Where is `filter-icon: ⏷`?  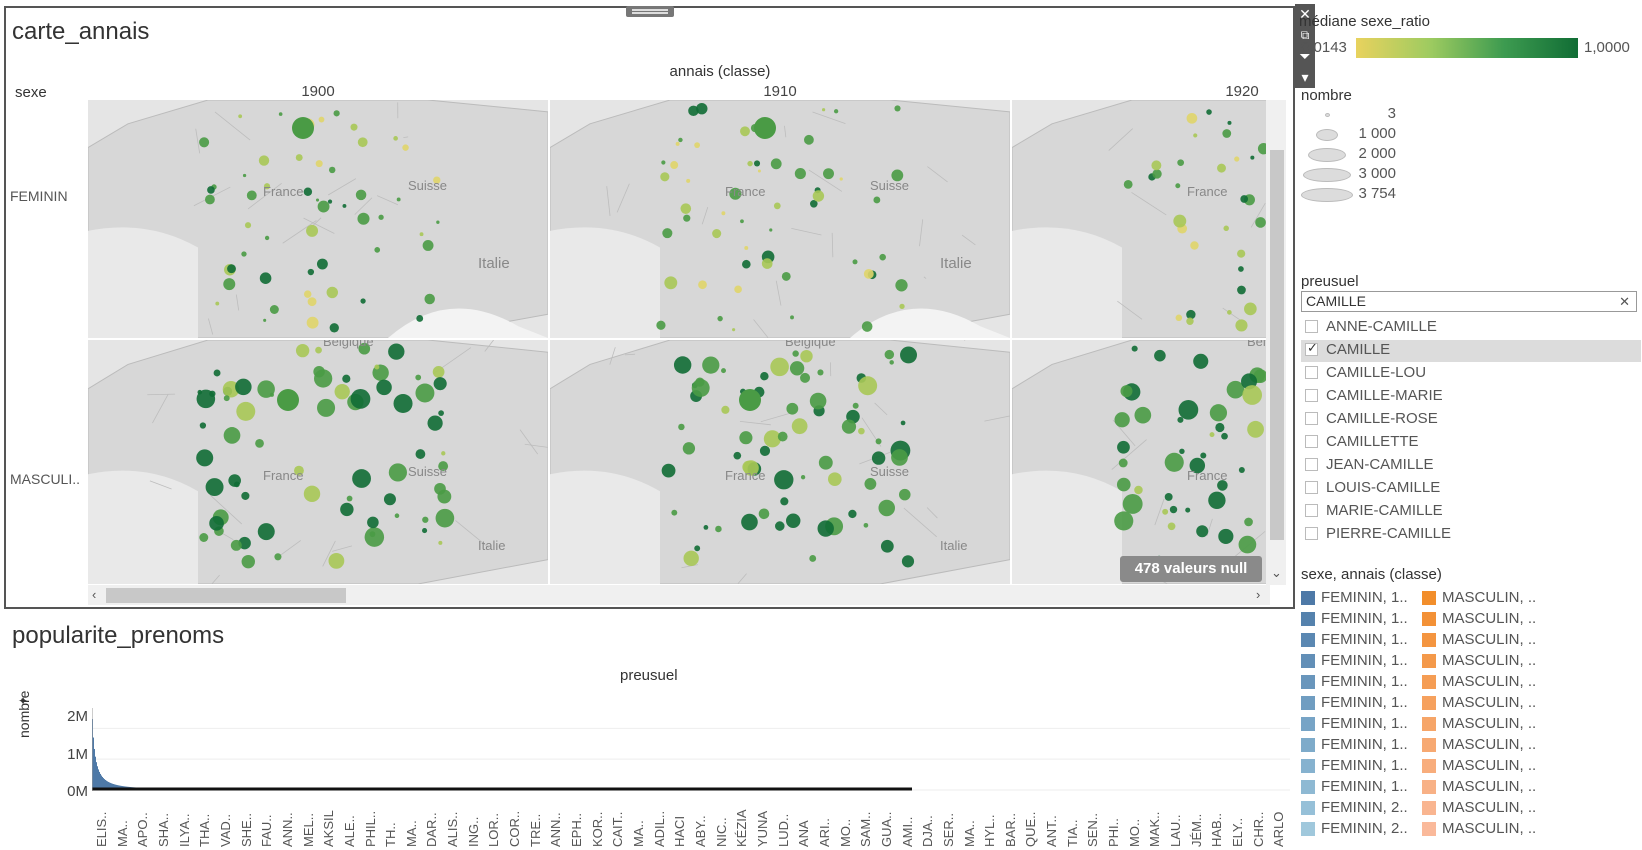
filter-icon: ⏷ is located at coordinates (1305, 56).